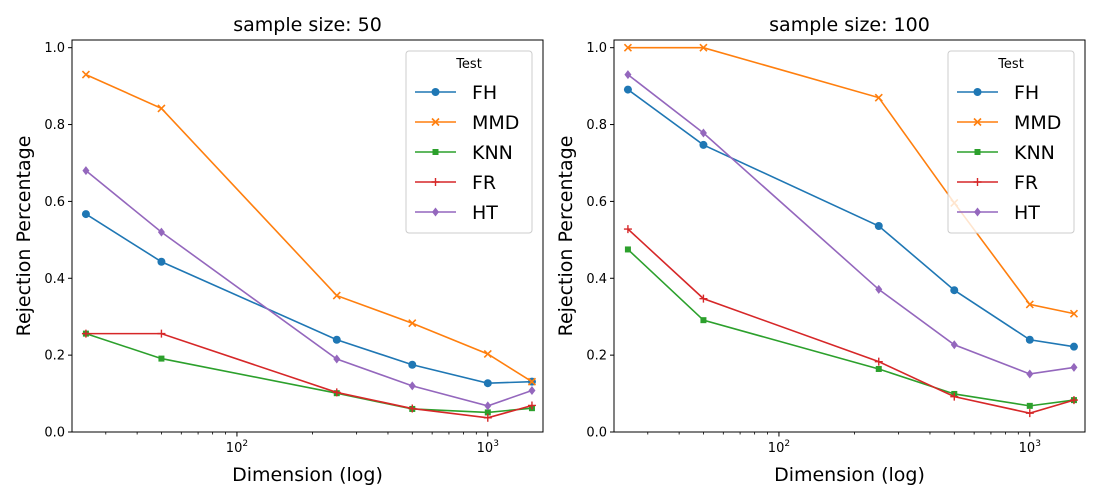  Describe the element at coordinates (1010, 64) in the screenshot. I see `legend-title: Test` at that location.